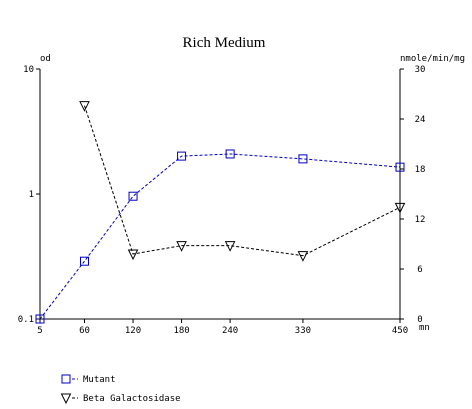 This screenshot has width=472, height=409. Describe the element at coordinates (303, 331) in the screenshot. I see `x-tick-label: 330` at that location.